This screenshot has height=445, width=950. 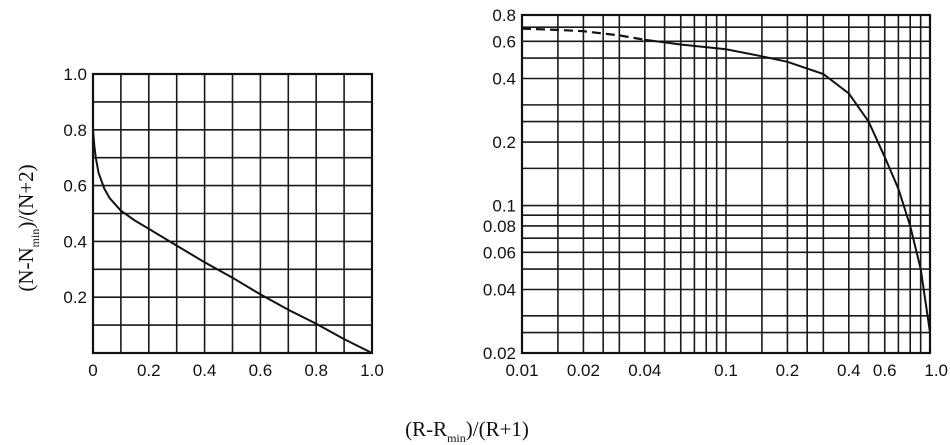 What do you see at coordinates (261, 370) in the screenshot?
I see `left-chart-x-tick-label: 0.6` at bounding box center [261, 370].